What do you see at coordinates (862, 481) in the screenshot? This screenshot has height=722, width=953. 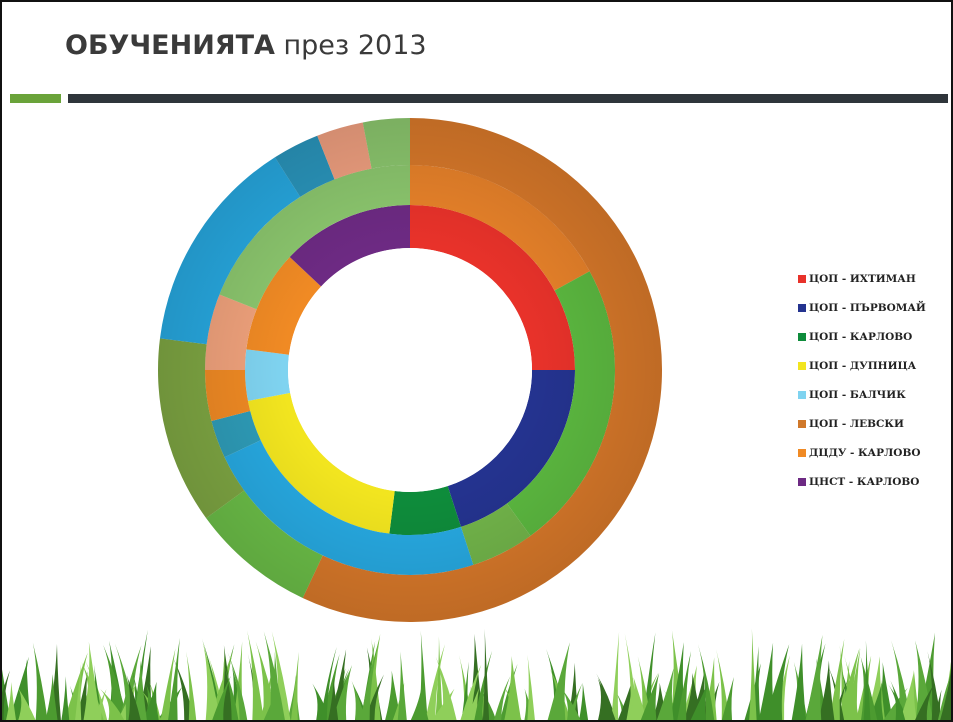 I see `legend-item: ЦНСТ - КАРЛОВО` at bounding box center [862, 481].